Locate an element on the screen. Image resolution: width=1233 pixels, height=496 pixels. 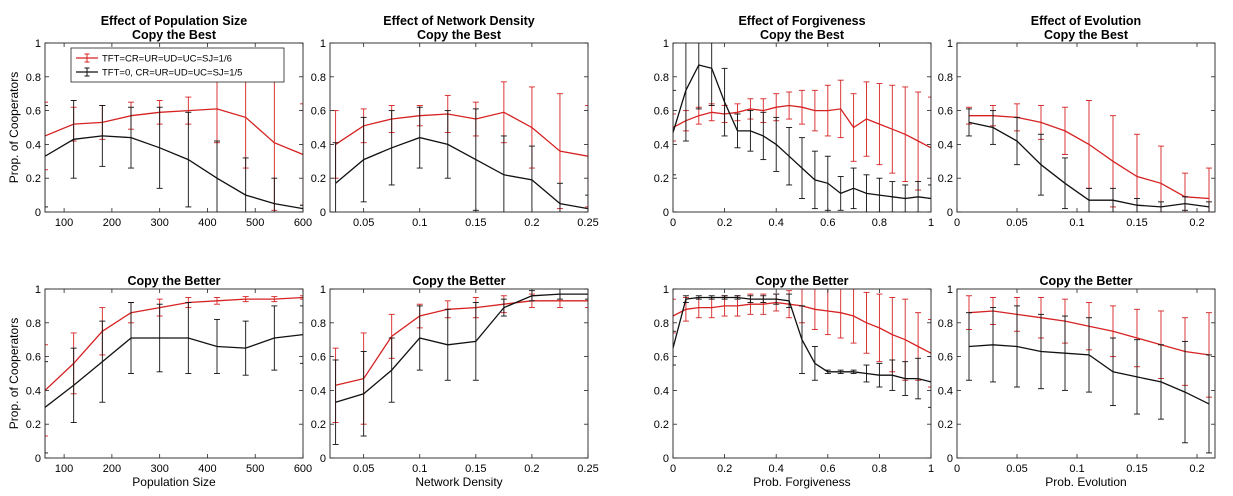
chart-title-line: Effect of Forgiveness is located at coordinates (801, 21).